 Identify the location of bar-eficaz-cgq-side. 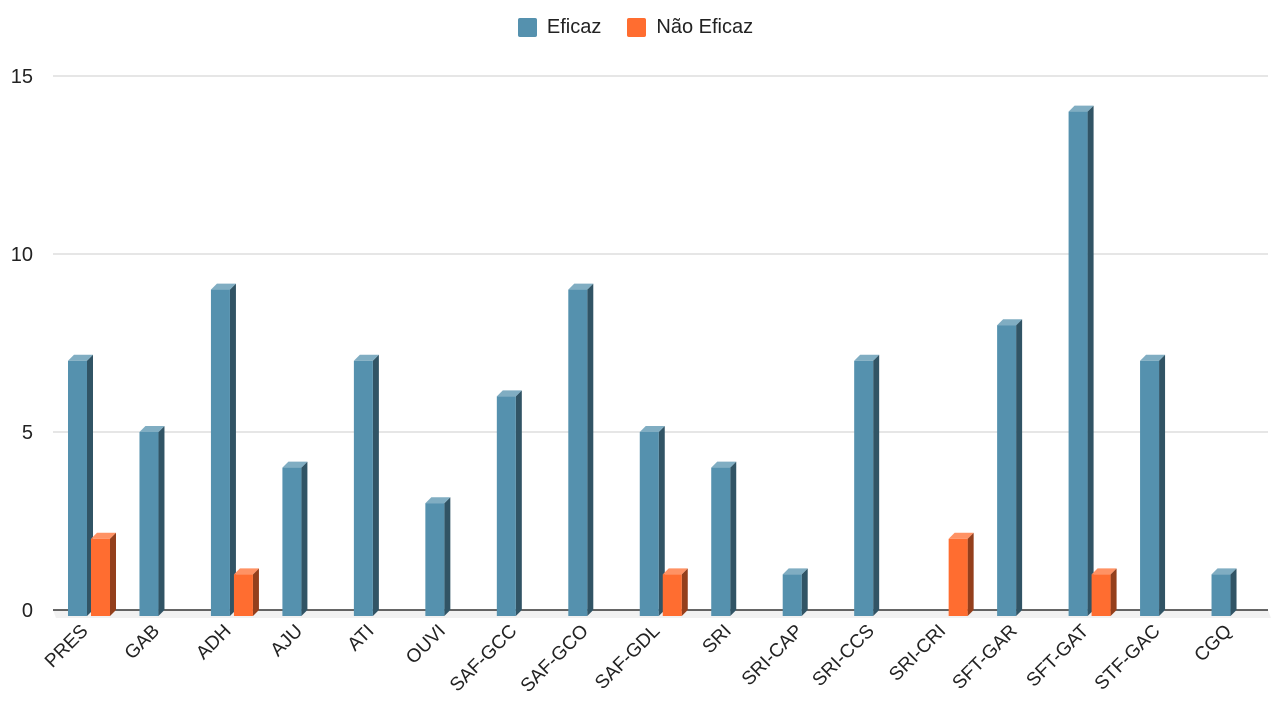
(1233, 592).